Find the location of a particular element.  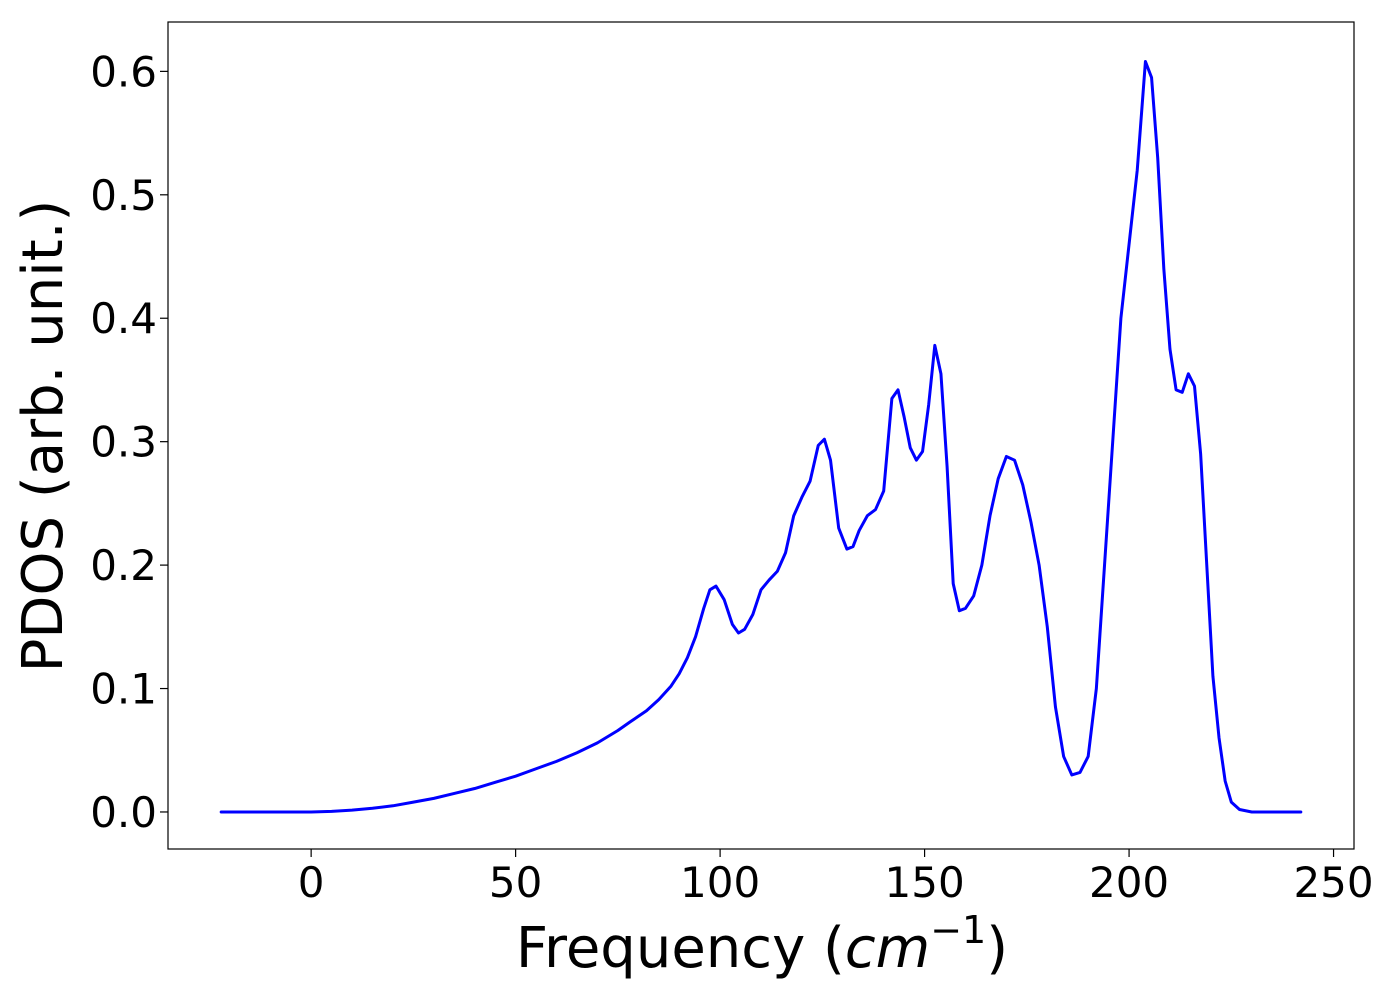

y-tick-label: 0.0 is located at coordinates (123, 812).